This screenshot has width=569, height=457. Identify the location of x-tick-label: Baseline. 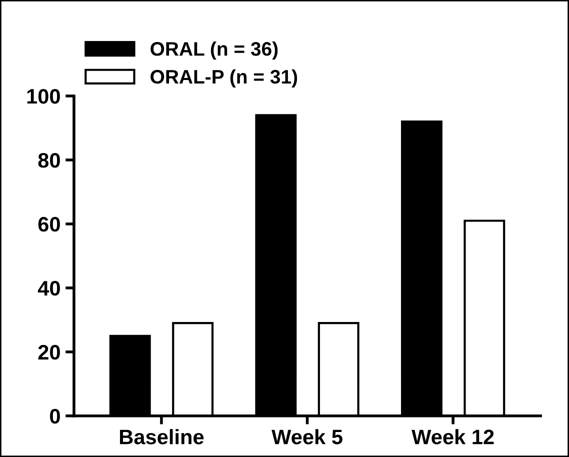
(162, 436).